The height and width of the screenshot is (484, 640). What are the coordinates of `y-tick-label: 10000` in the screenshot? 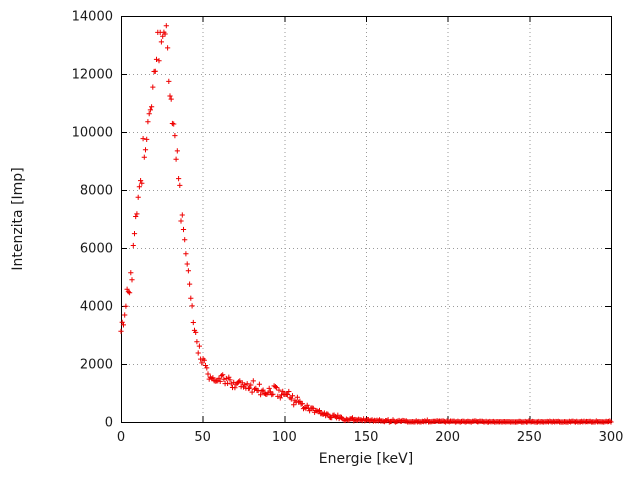 It's located at (92, 133).